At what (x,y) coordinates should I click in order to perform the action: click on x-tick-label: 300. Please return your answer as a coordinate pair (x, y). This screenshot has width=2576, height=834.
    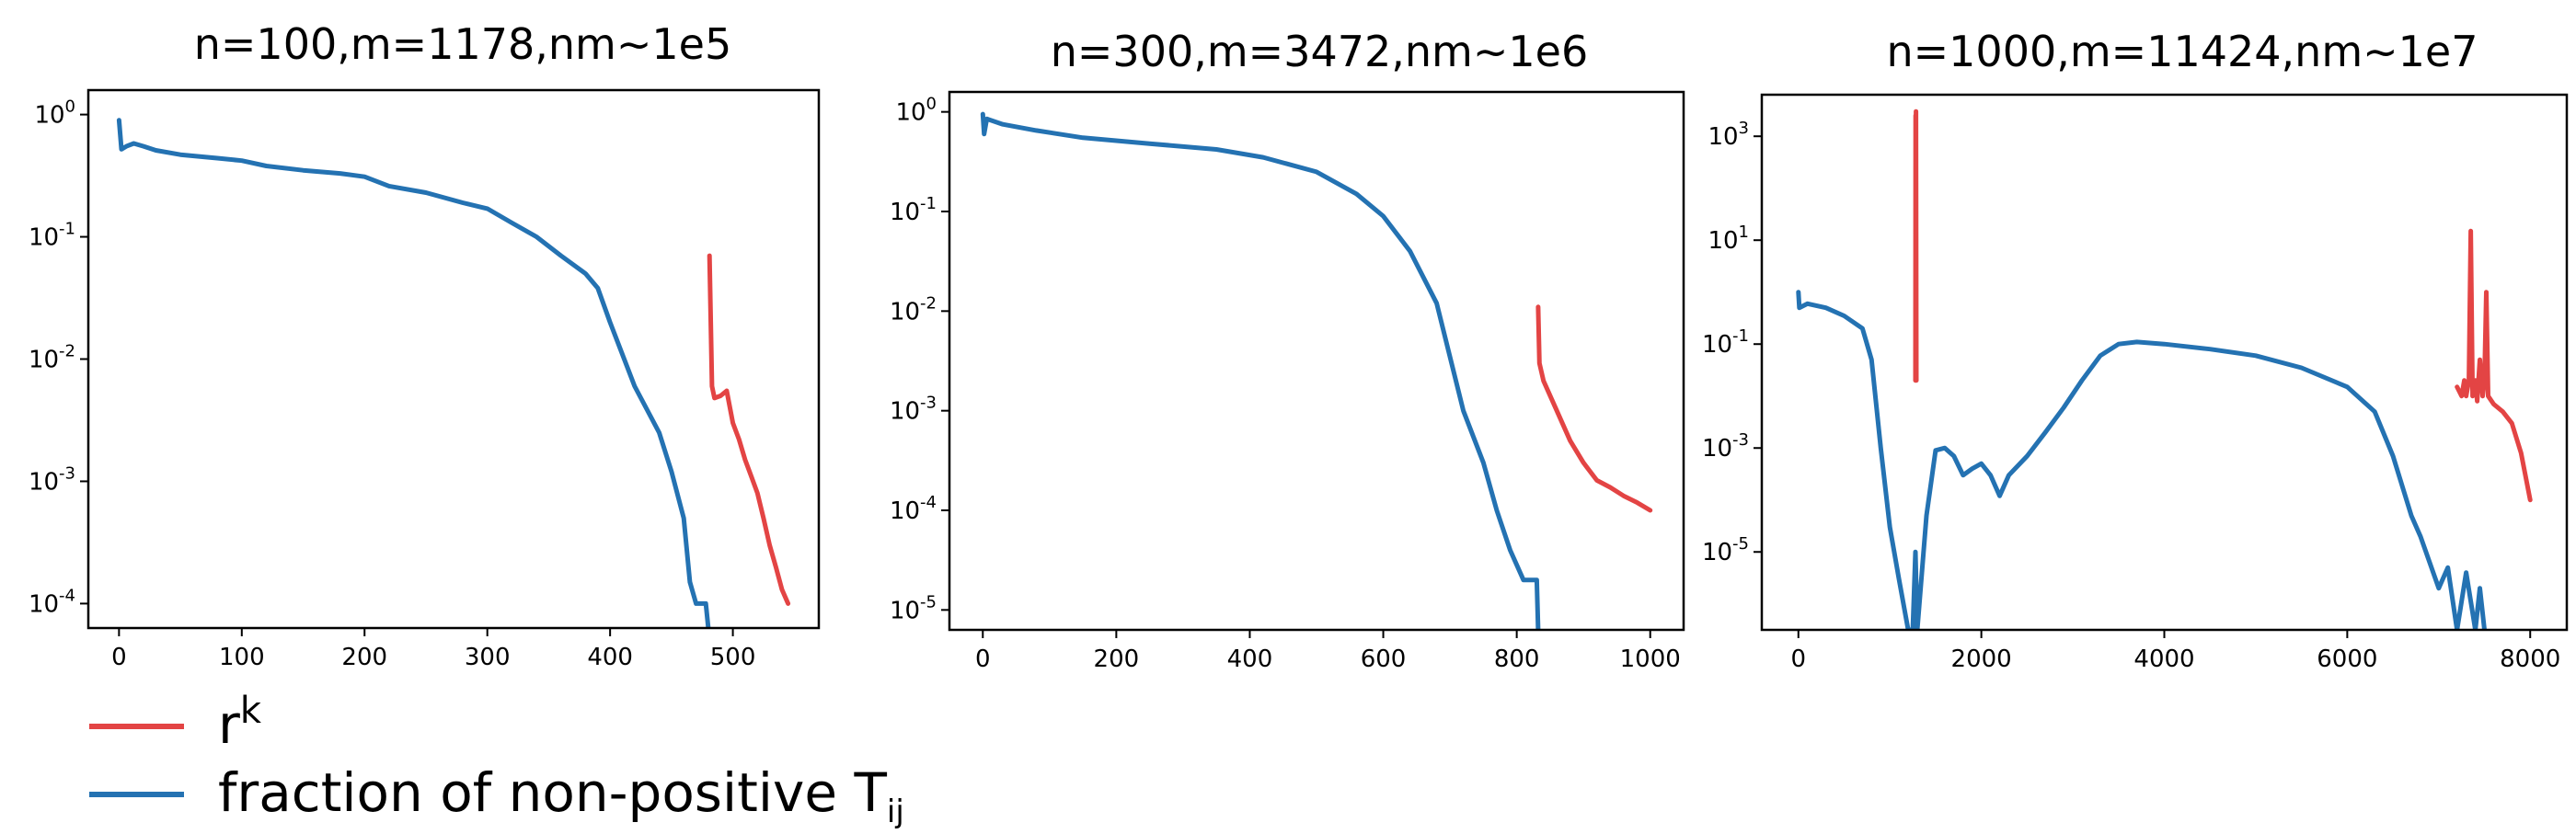
    Looking at the image, I should click on (488, 657).